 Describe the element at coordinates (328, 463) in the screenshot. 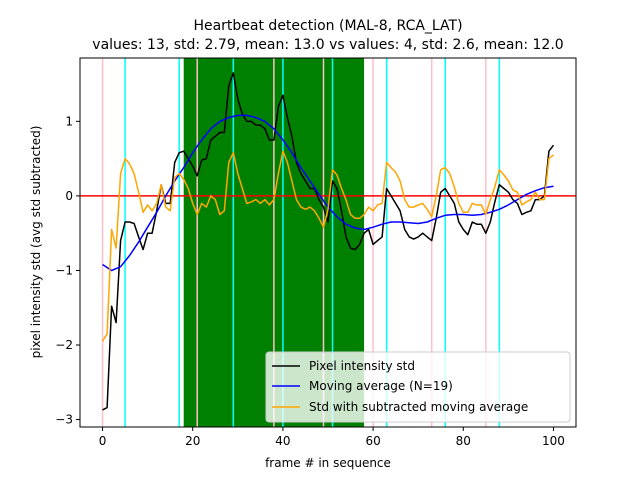

I see `x-axis-label: frame # in sequence` at that location.